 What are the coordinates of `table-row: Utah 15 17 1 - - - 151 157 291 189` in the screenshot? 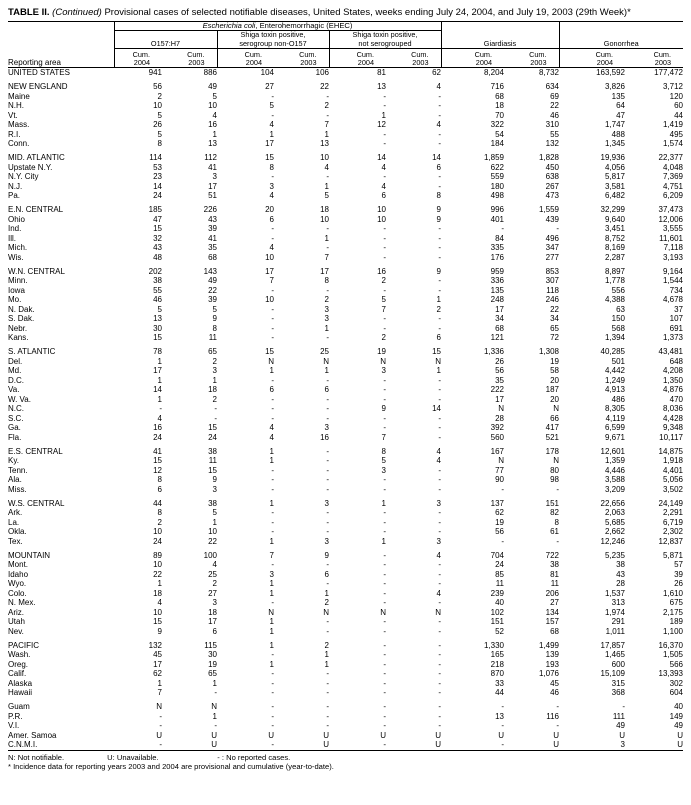 It's located at (345, 622).